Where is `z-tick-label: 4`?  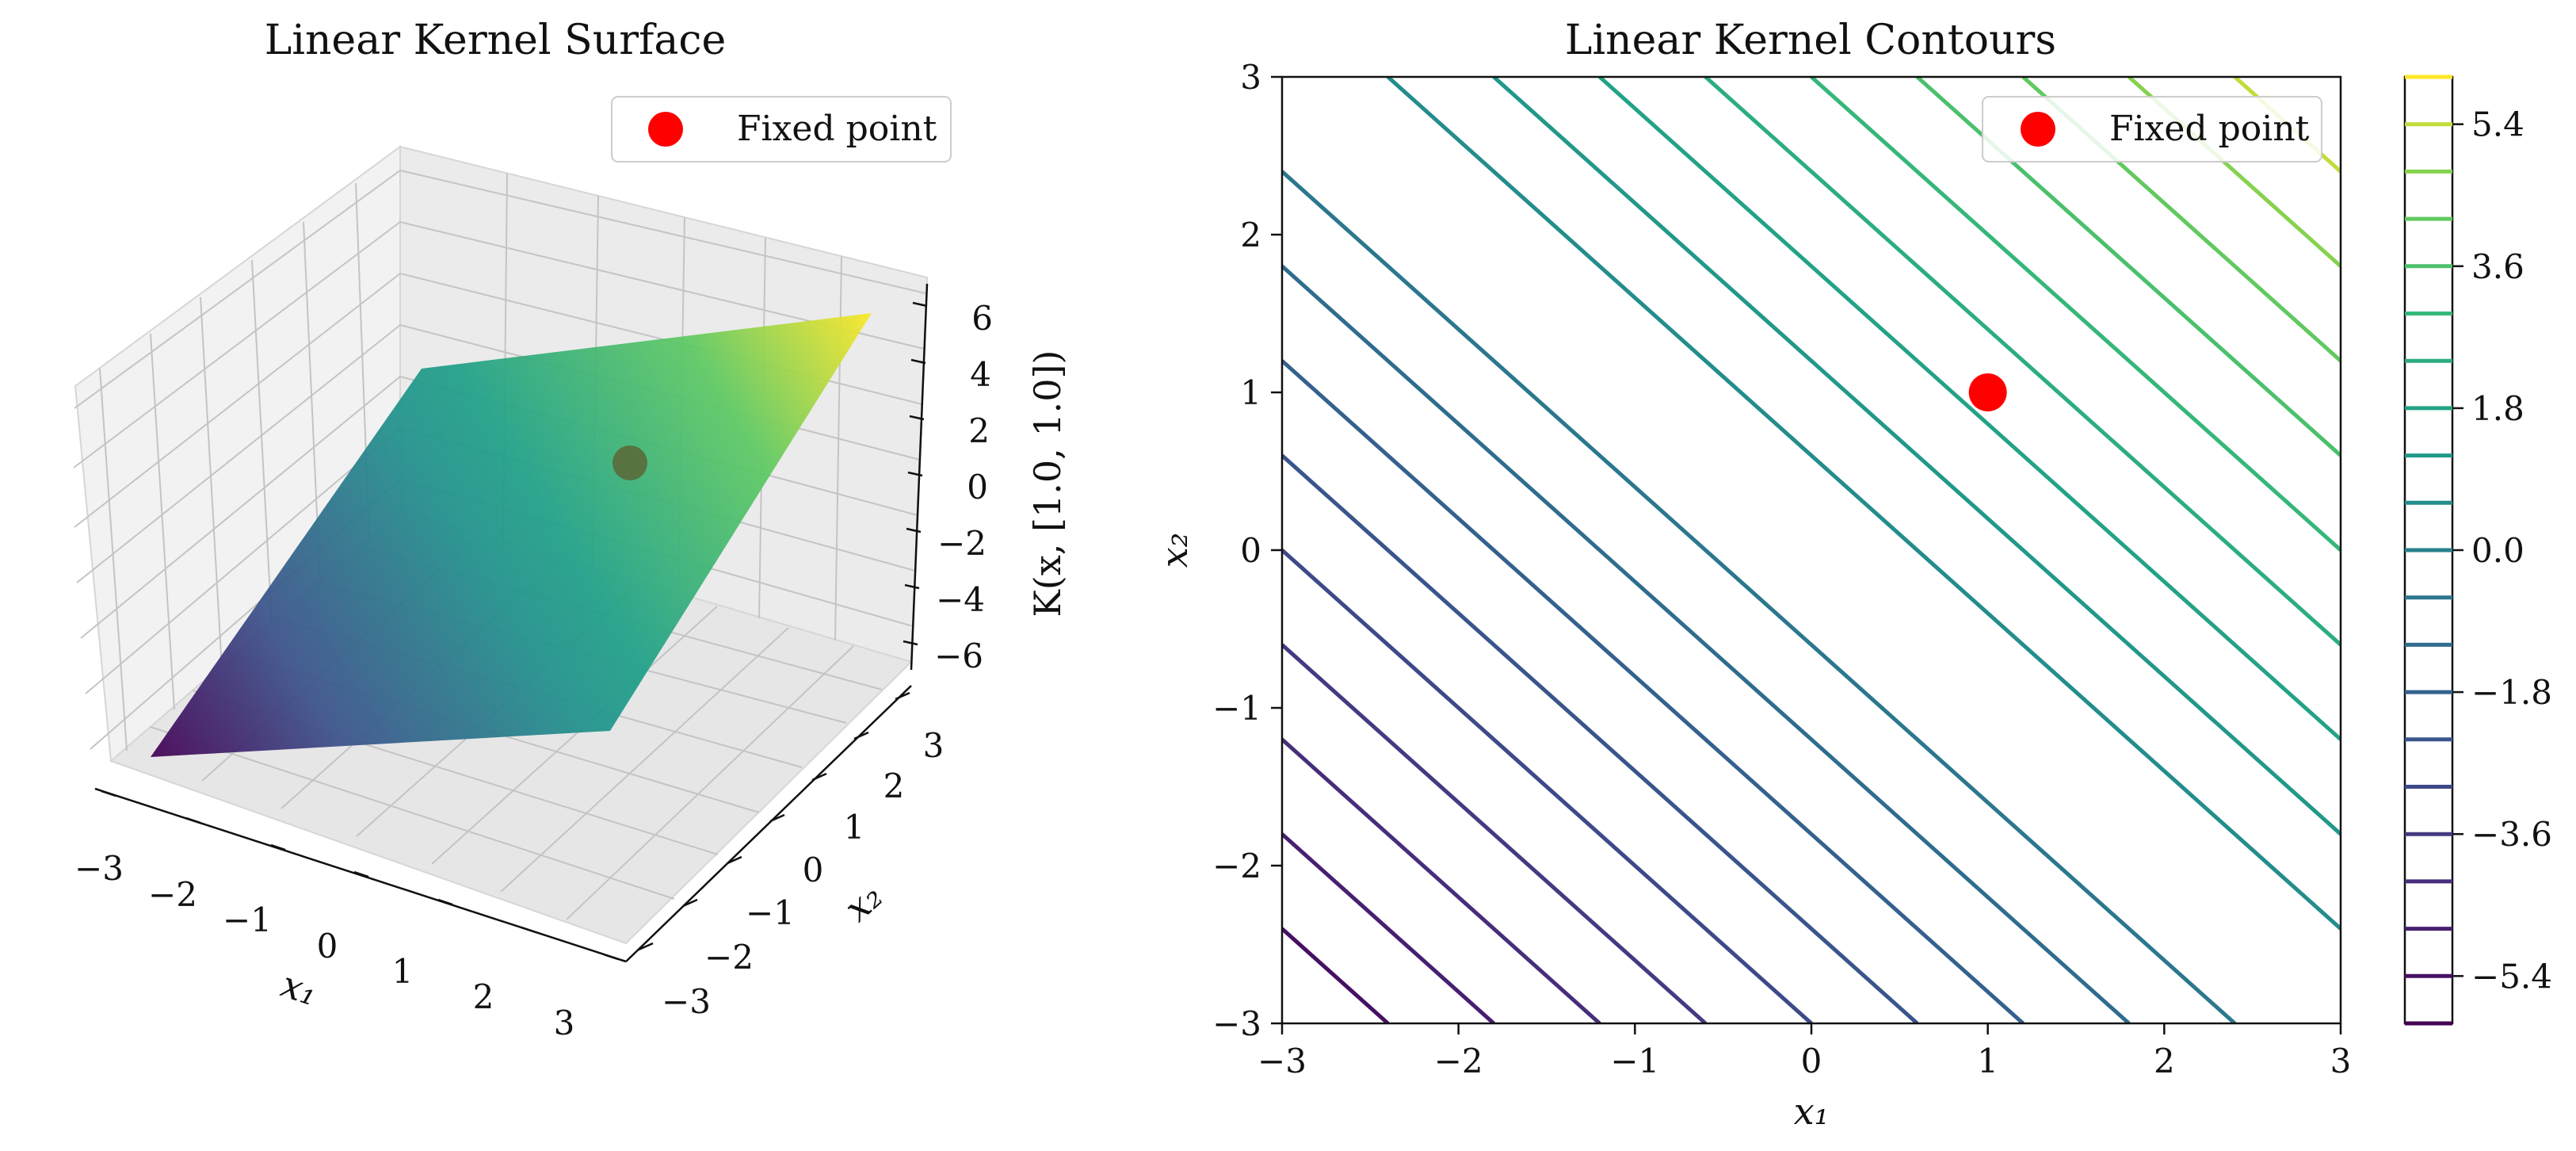
z-tick-label: 4 is located at coordinates (980, 374).